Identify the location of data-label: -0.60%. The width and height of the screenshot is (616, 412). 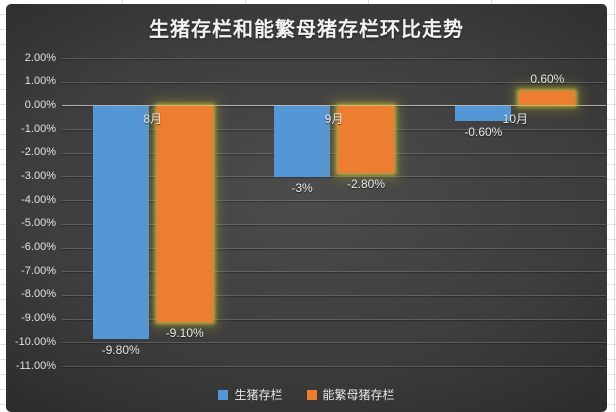
(483, 131).